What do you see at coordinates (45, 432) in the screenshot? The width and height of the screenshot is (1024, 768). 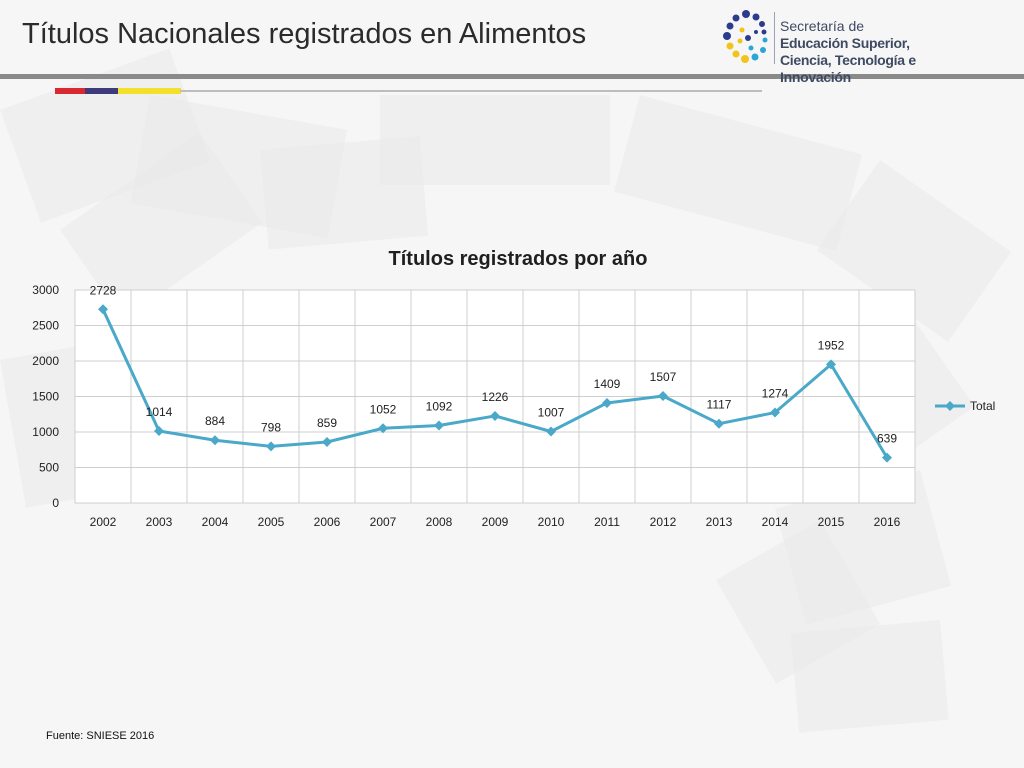 I see `y-tick-label: 1000` at bounding box center [45, 432].